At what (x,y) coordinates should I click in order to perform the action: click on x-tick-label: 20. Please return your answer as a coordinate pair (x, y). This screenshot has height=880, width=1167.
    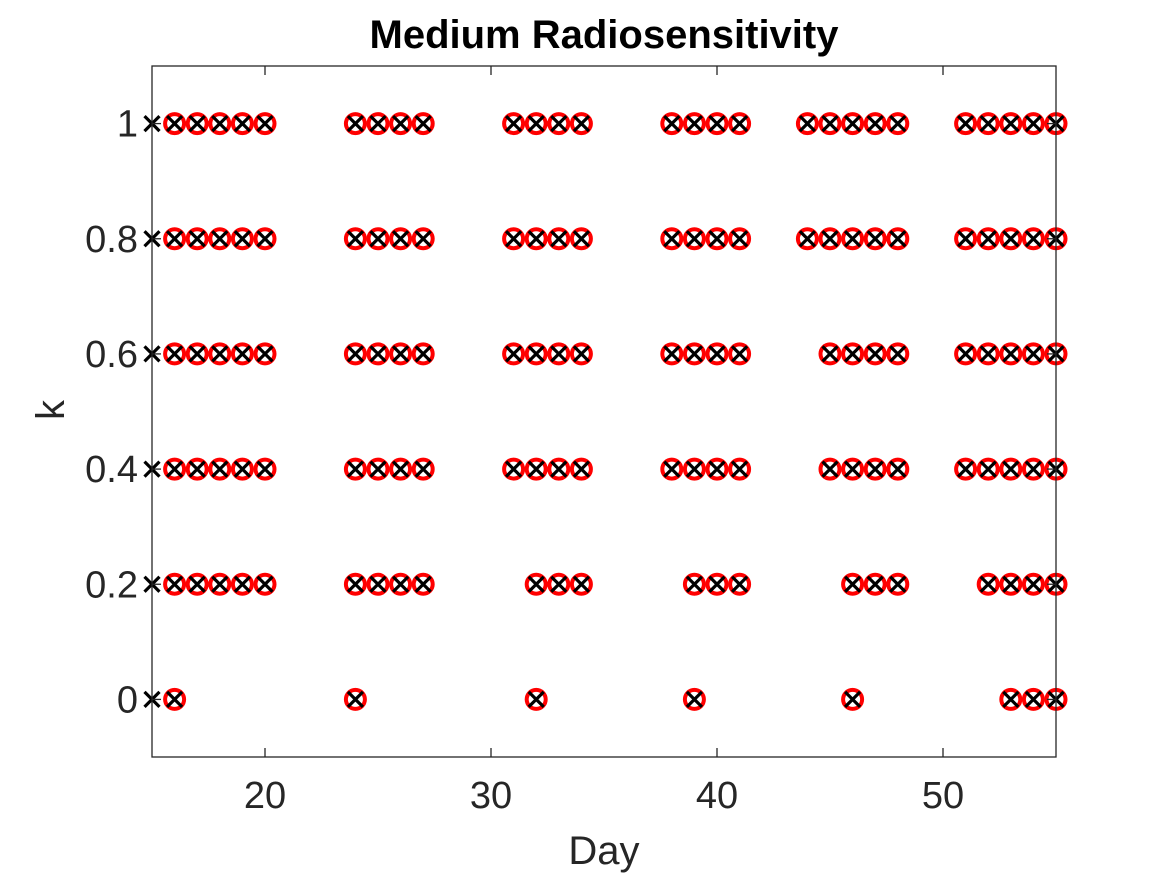
    Looking at the image, I should click on (265, 796).